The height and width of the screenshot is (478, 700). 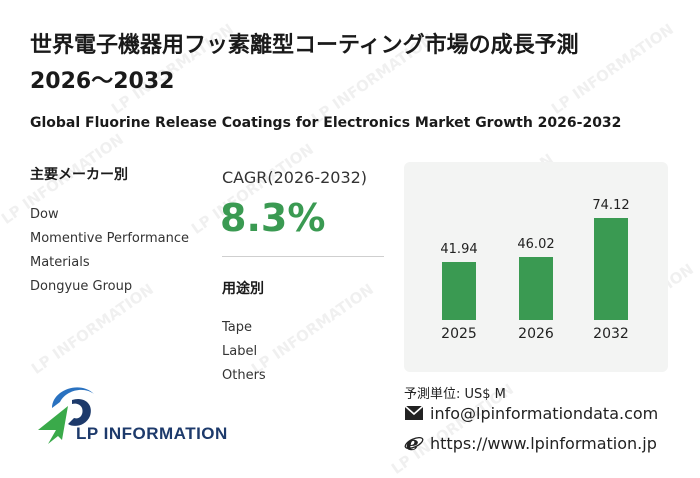 What do you see at coordinates (611, 334) in the screenshot?
I see `category-label: 2032` at bounding box center [611, 334].